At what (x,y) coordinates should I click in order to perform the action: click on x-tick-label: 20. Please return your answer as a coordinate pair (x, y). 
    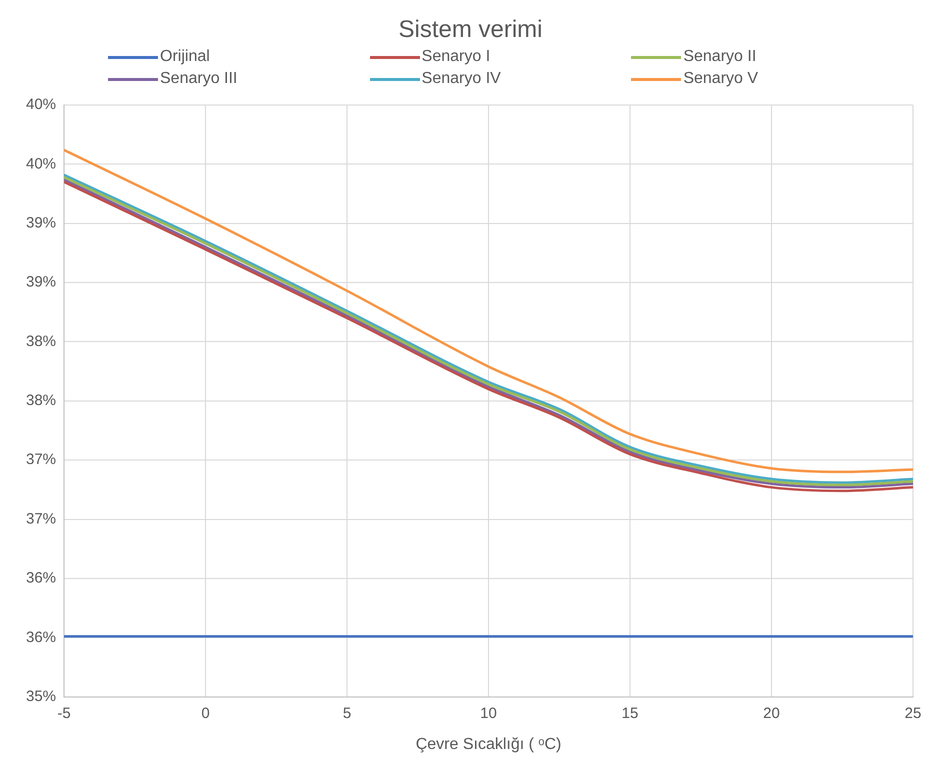
    Looking at the image, I should click on (771, 713).